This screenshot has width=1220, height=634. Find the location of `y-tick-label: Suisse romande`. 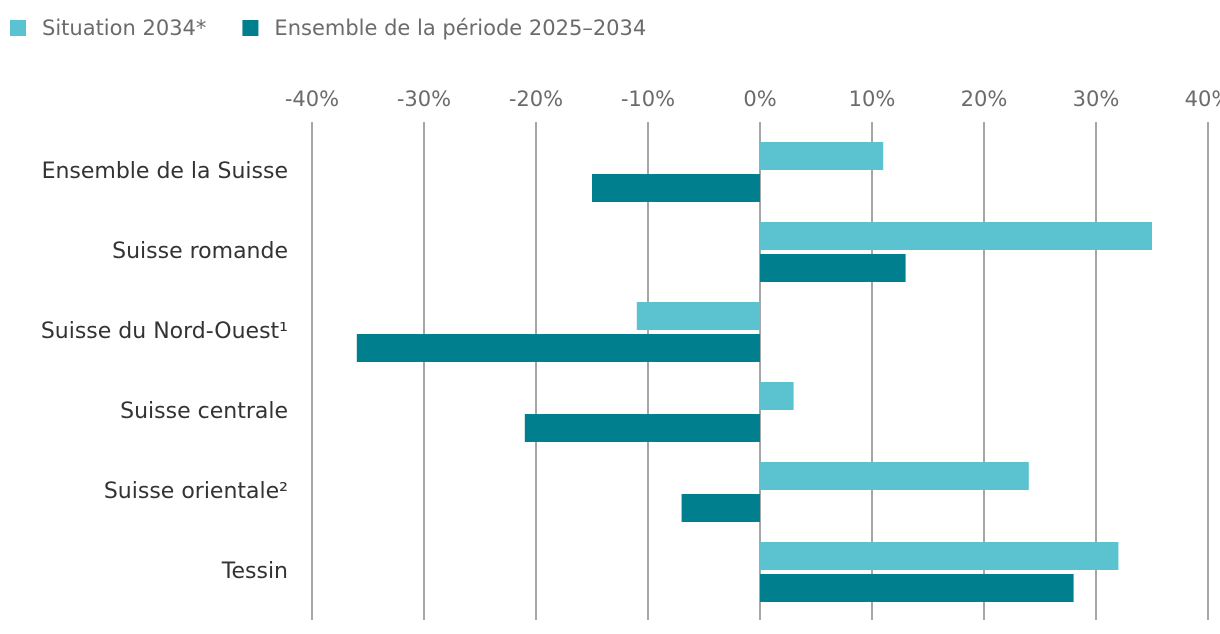

y-tick-label: Suisse romande is located at coordinates (200, 251).